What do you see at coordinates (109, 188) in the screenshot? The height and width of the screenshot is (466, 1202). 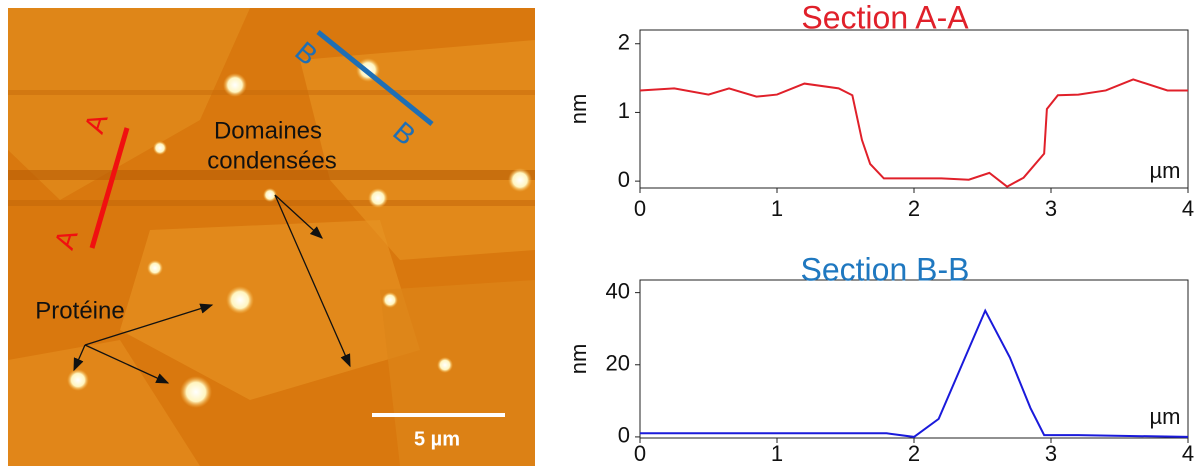 I see `section-a-line` at bounding box center [109, 188].